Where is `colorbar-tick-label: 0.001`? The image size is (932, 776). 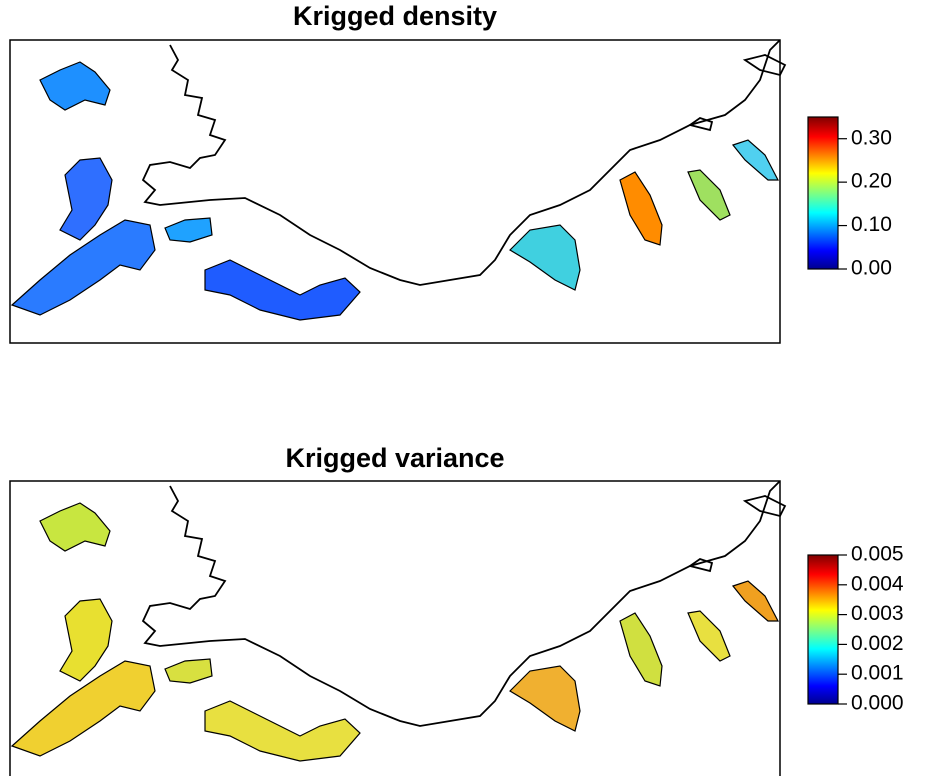 colorbar-tick-label: 0.001 is located at coordinates (877, 673).